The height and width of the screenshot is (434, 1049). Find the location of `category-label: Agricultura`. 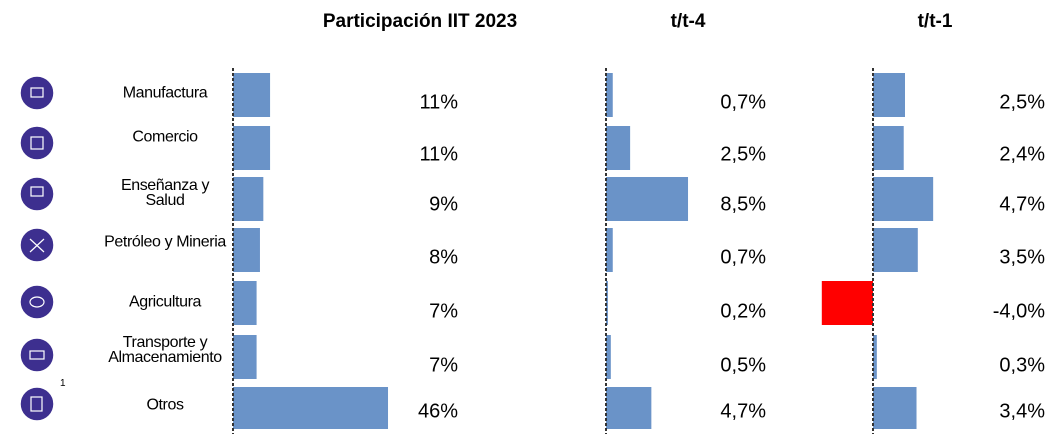

category-label: Agricultura is located at coordinates (165, 302).